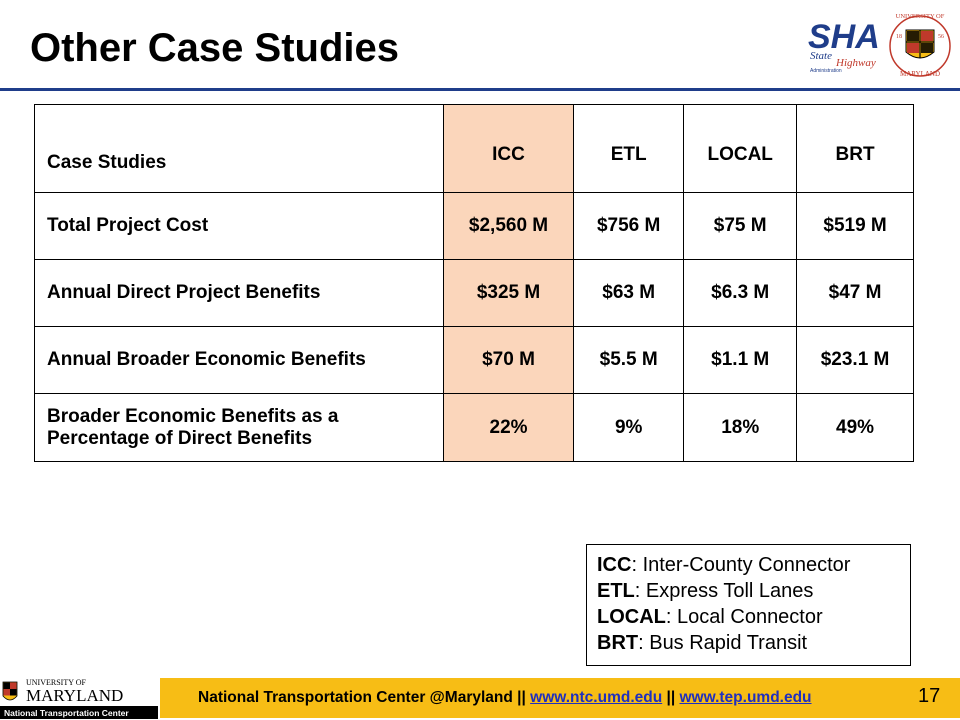 This screenshot has height=720, width=960. I want to click on row-label: Annual Broader Economic Benefits, so click(239, 360).